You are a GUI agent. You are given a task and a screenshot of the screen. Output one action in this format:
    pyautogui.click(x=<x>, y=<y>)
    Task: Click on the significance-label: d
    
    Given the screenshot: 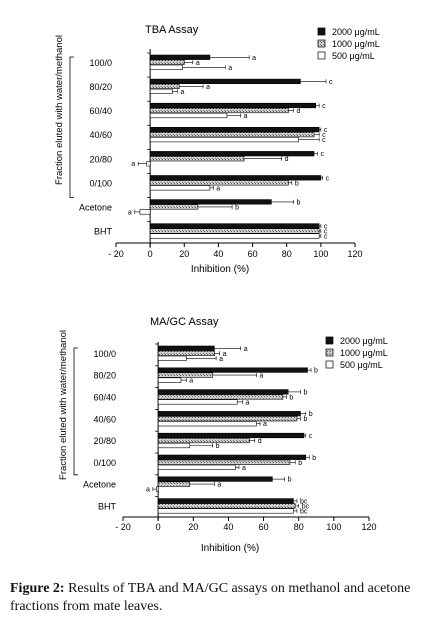 What is the action you would take?
    pyautogui.click(x=287, y=159)
    